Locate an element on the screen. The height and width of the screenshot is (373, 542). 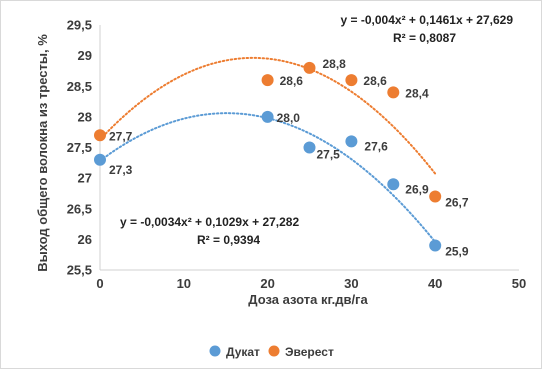
x-axis-title: Доза азота кг.дв/га is located at coordinates (308, 299).